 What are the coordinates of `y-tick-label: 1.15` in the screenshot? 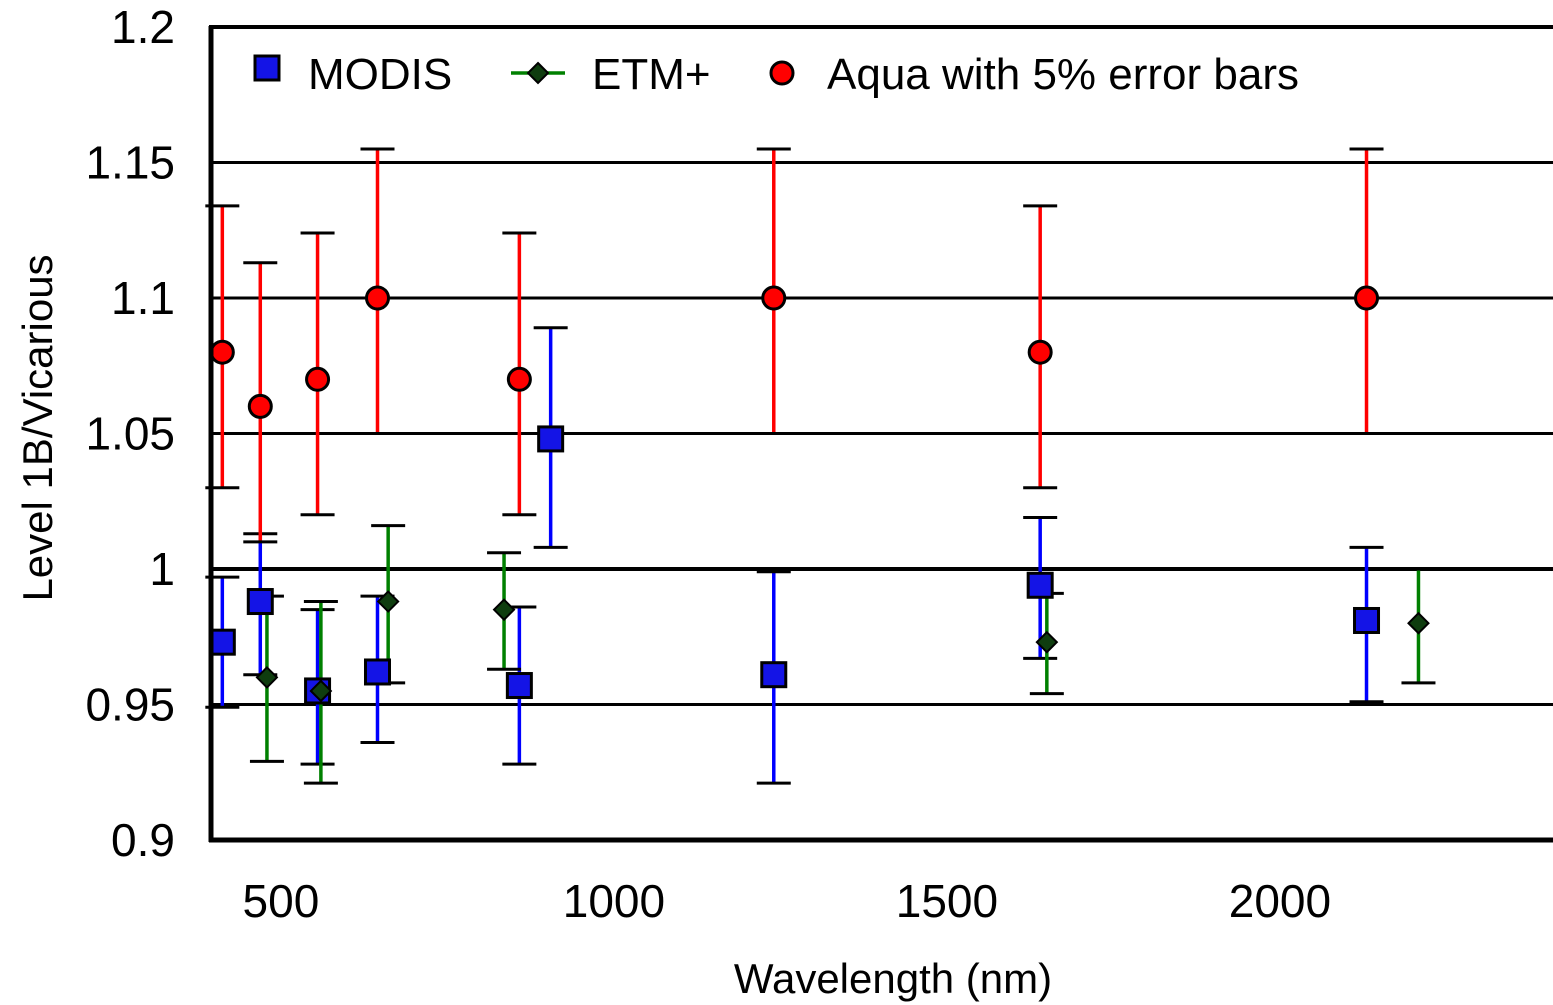 It's located at (130, 163).